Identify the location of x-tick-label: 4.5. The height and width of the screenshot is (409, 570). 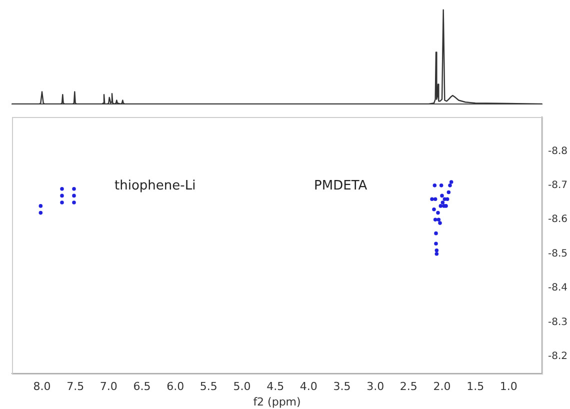
(275, 387).